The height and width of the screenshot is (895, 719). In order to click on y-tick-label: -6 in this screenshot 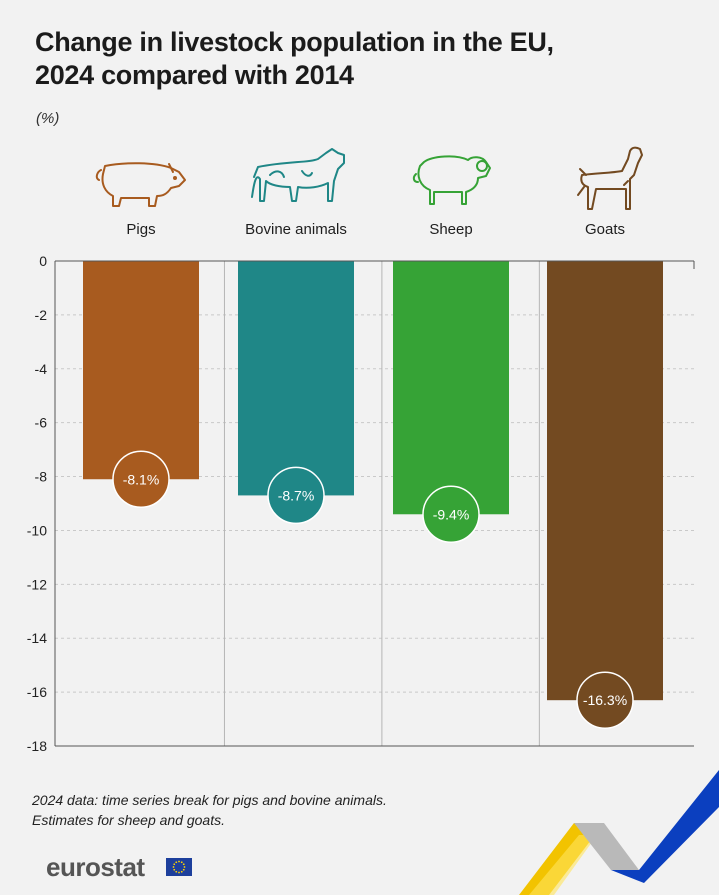, I will do `click(41, 423)`.